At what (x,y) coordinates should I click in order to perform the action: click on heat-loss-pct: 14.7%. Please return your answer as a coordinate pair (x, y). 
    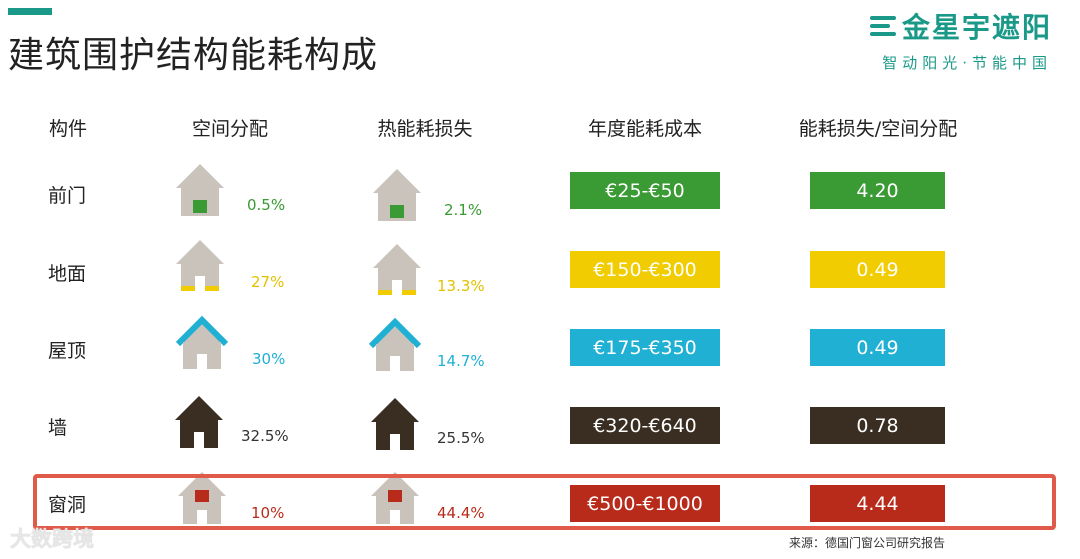
    Looking at the image, I should click on (461, 361).